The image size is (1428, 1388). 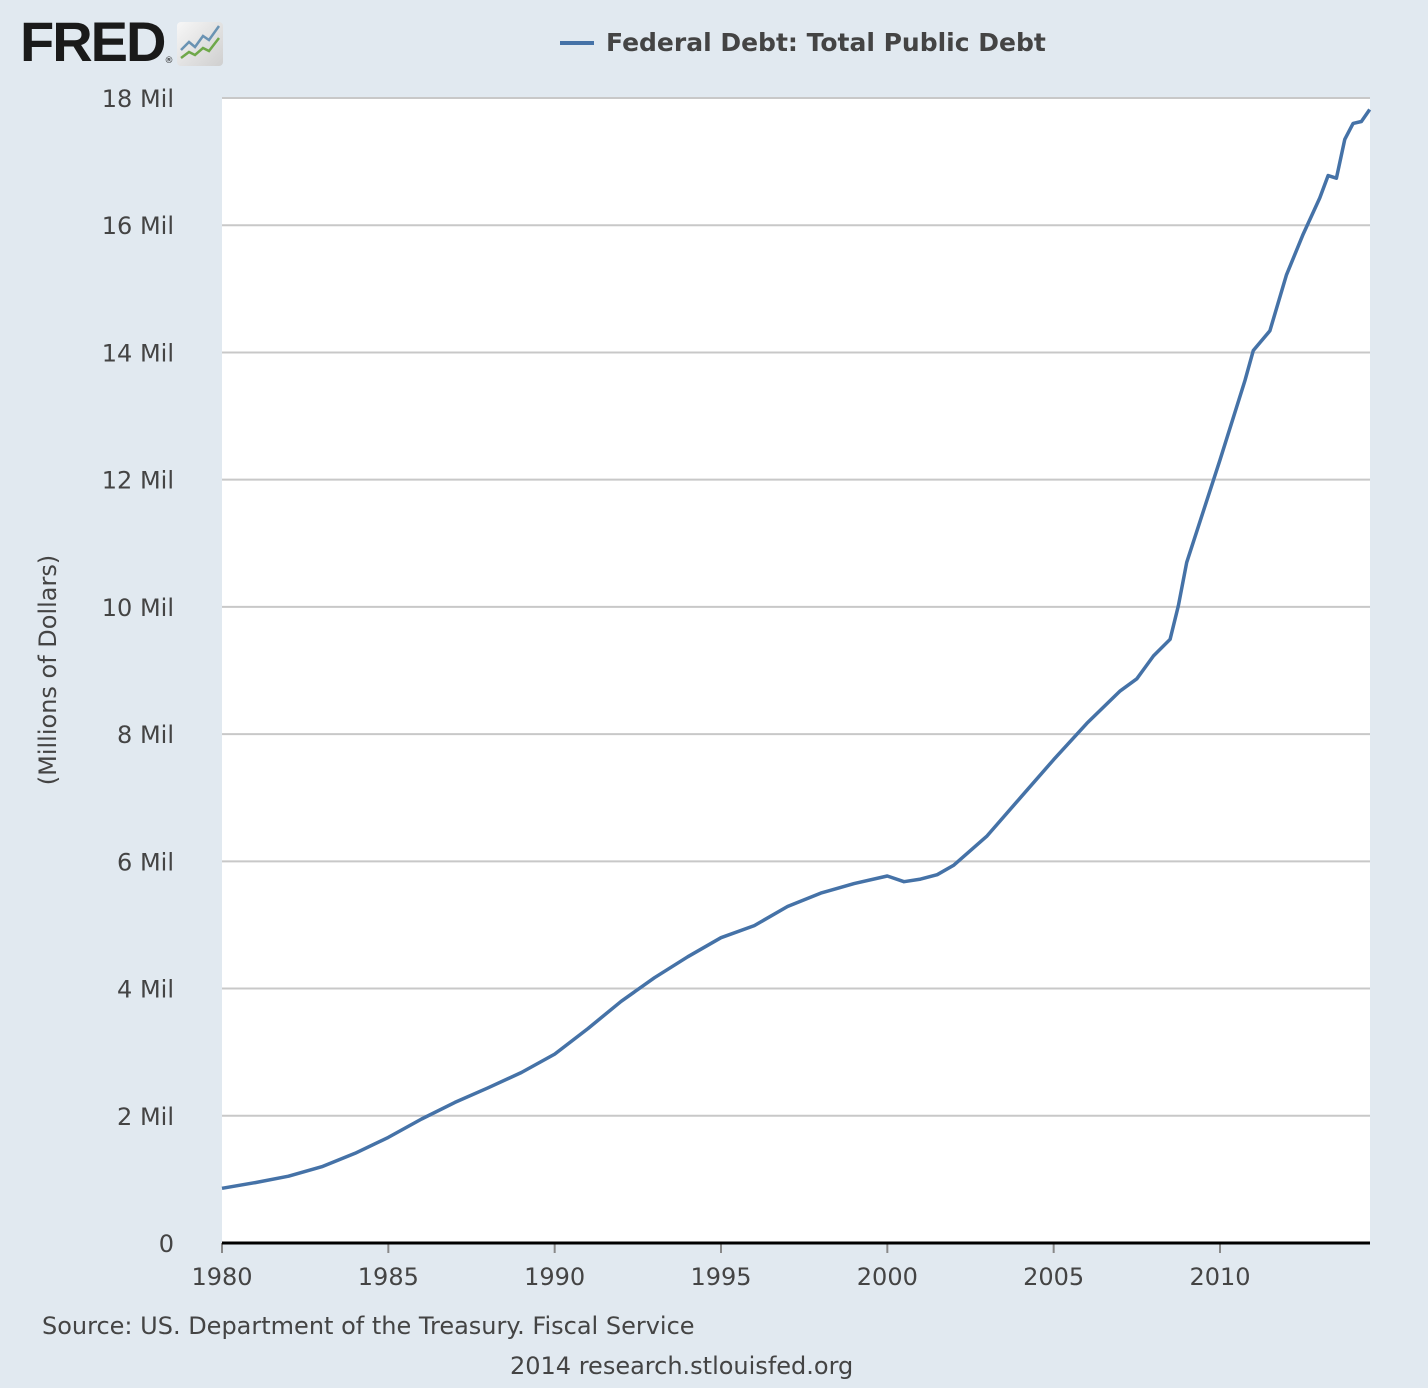 I want to click on x-tick-label: 2000, so click(x=887, y=1277).